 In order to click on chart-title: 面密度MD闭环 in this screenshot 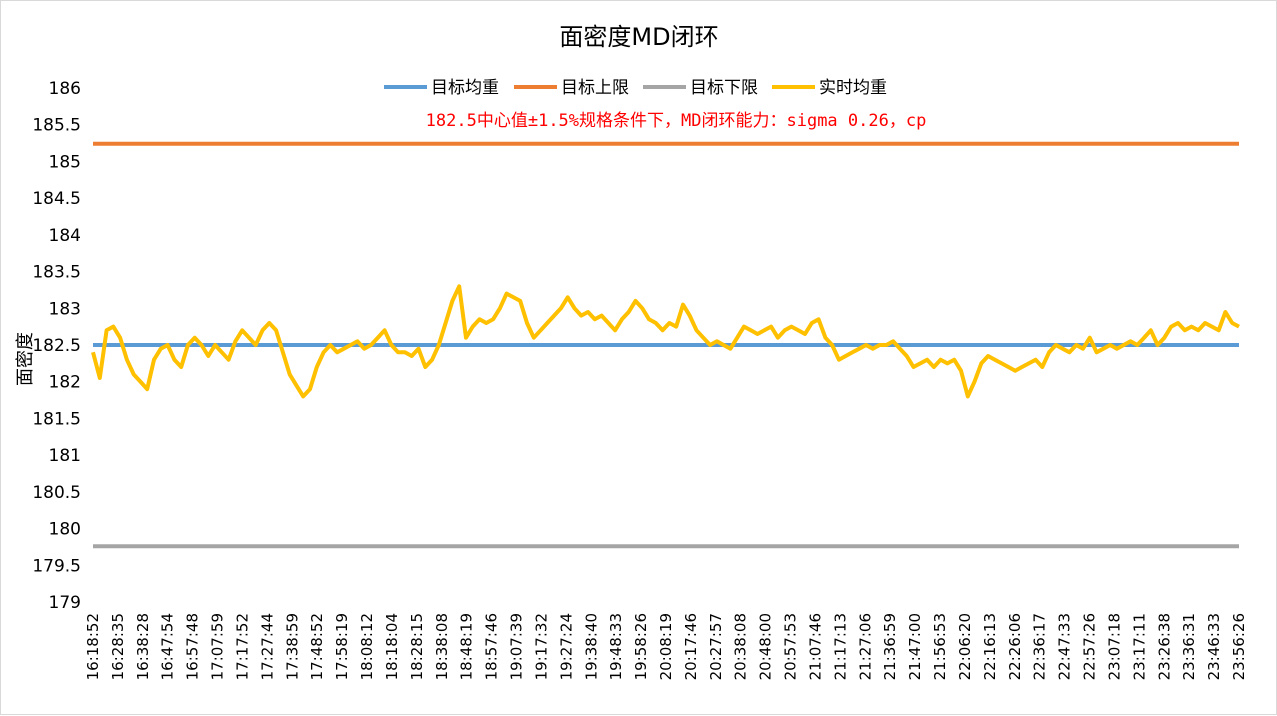, I will do `click(638, 37)`.